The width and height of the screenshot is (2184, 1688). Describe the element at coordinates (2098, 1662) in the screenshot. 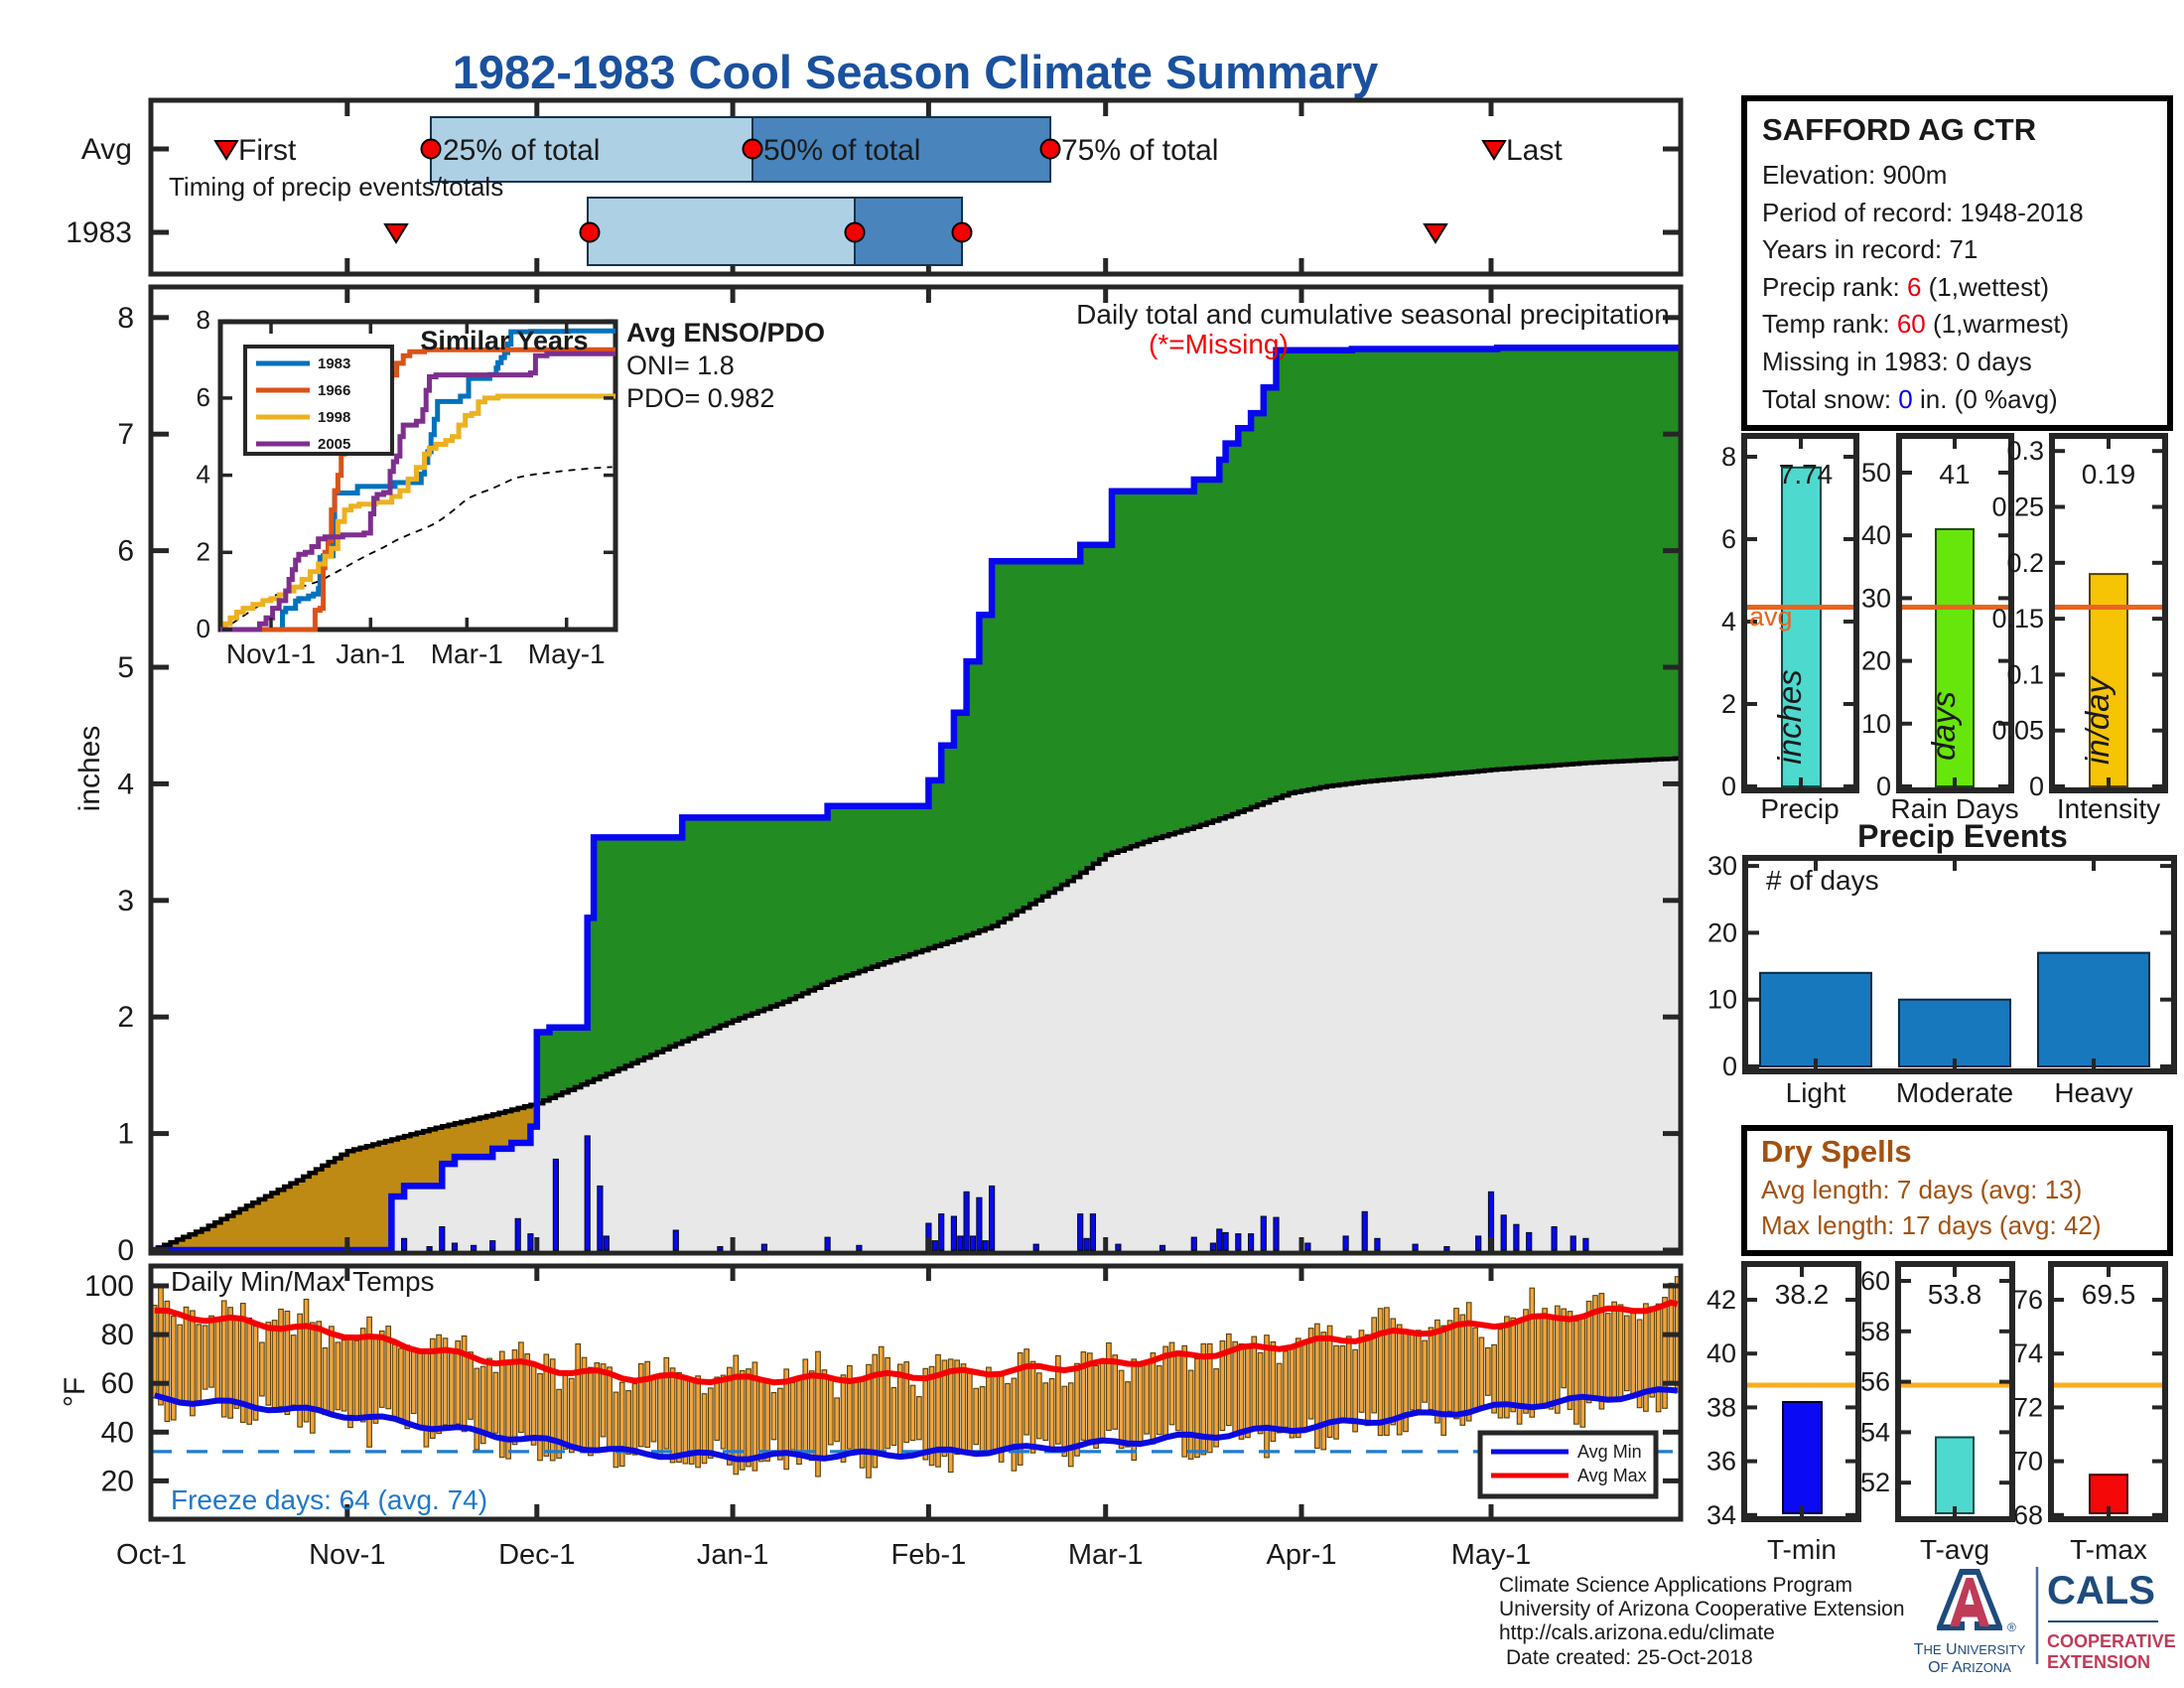

I see `svg-text: EXTENSION` at that location.